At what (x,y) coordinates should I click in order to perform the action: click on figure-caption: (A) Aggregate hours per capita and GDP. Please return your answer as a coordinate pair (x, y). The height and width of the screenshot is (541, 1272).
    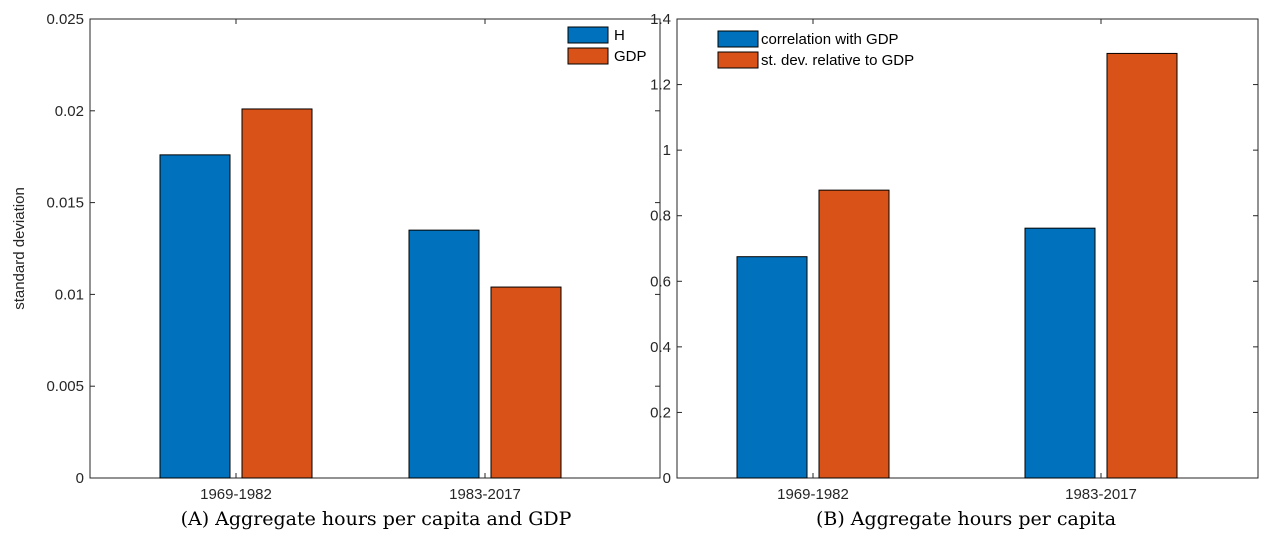
    Looking at the image, I should click on (376, 519).